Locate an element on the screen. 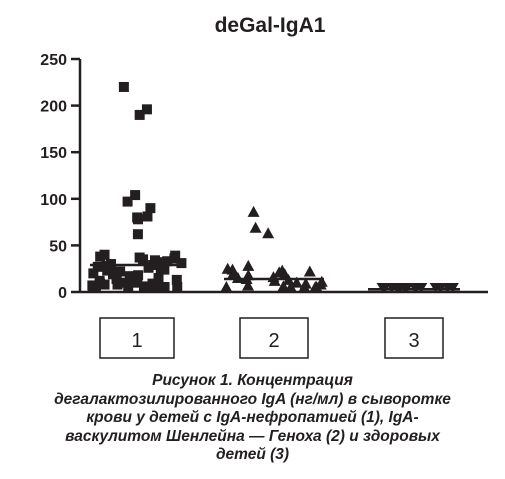 The width and height of the screenshot is (505, 479). y-tick-label: 250 is located at coordinates (53, 60).